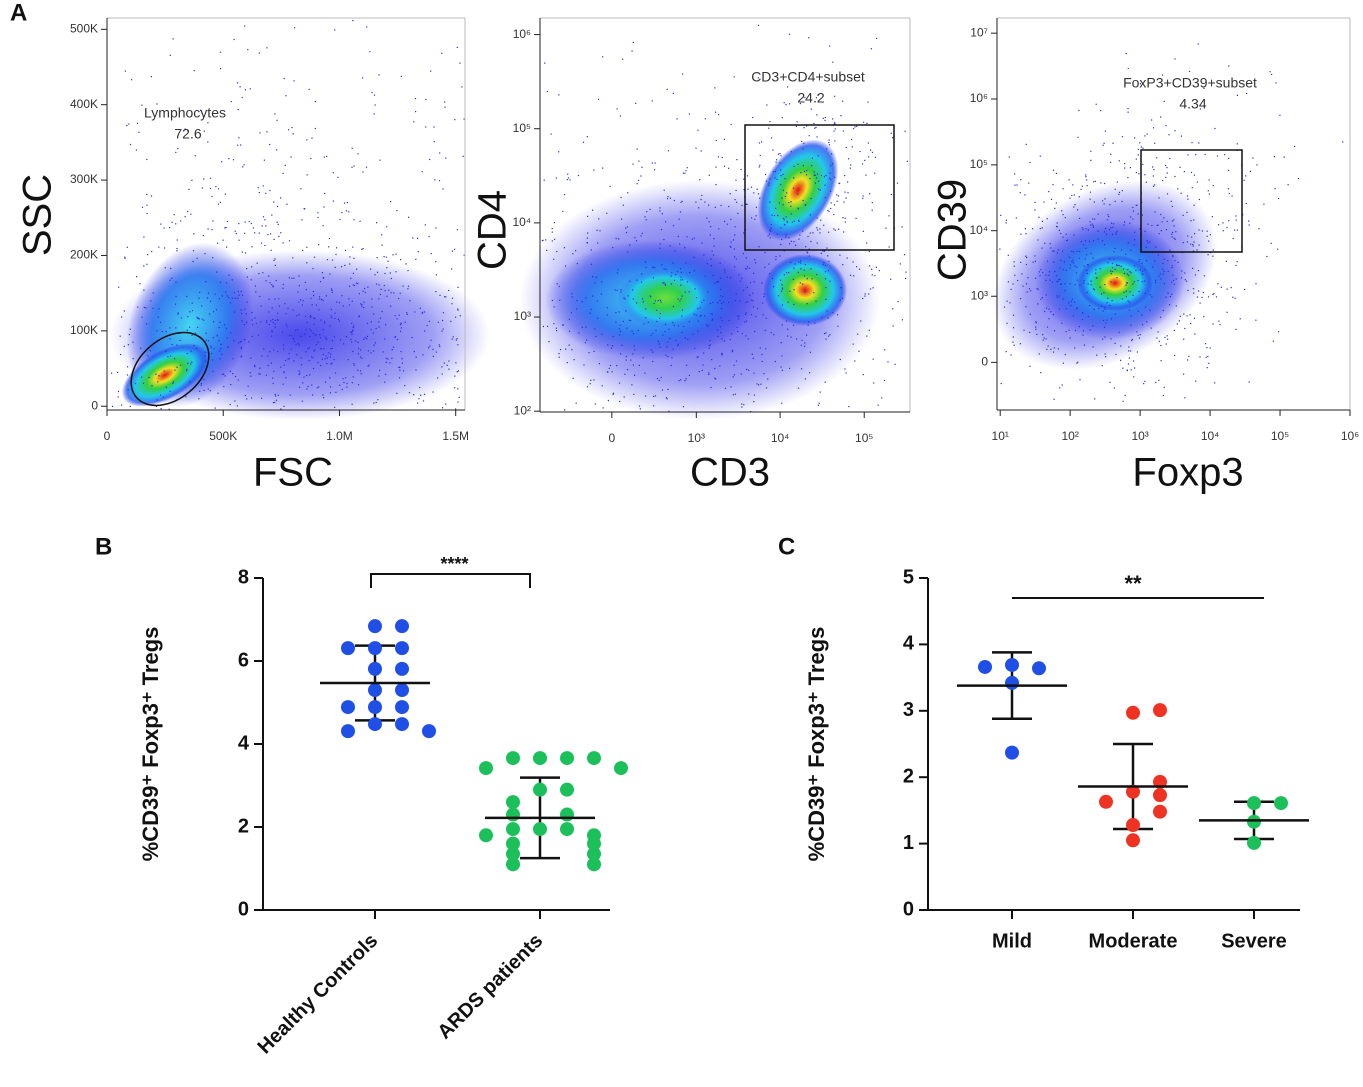  Describe the element at coordinates (513, 864) in the screenshot. I see `data-point` at that location.